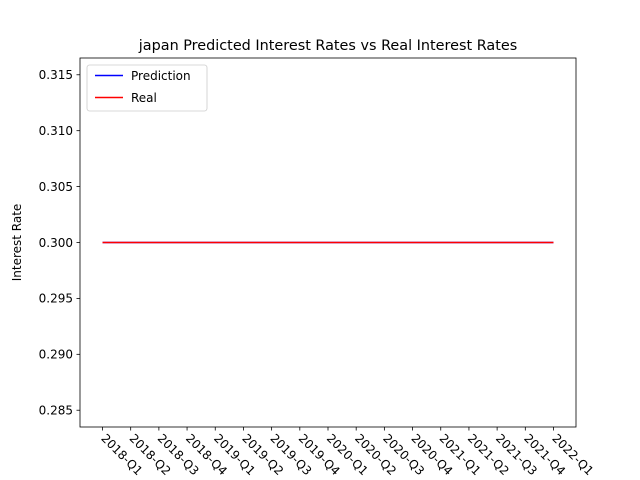 The image size is (640, 480). Describe the element at coordinates (56, 131) in the screenshot. I see `y-tick-label: 0.310` at that location.